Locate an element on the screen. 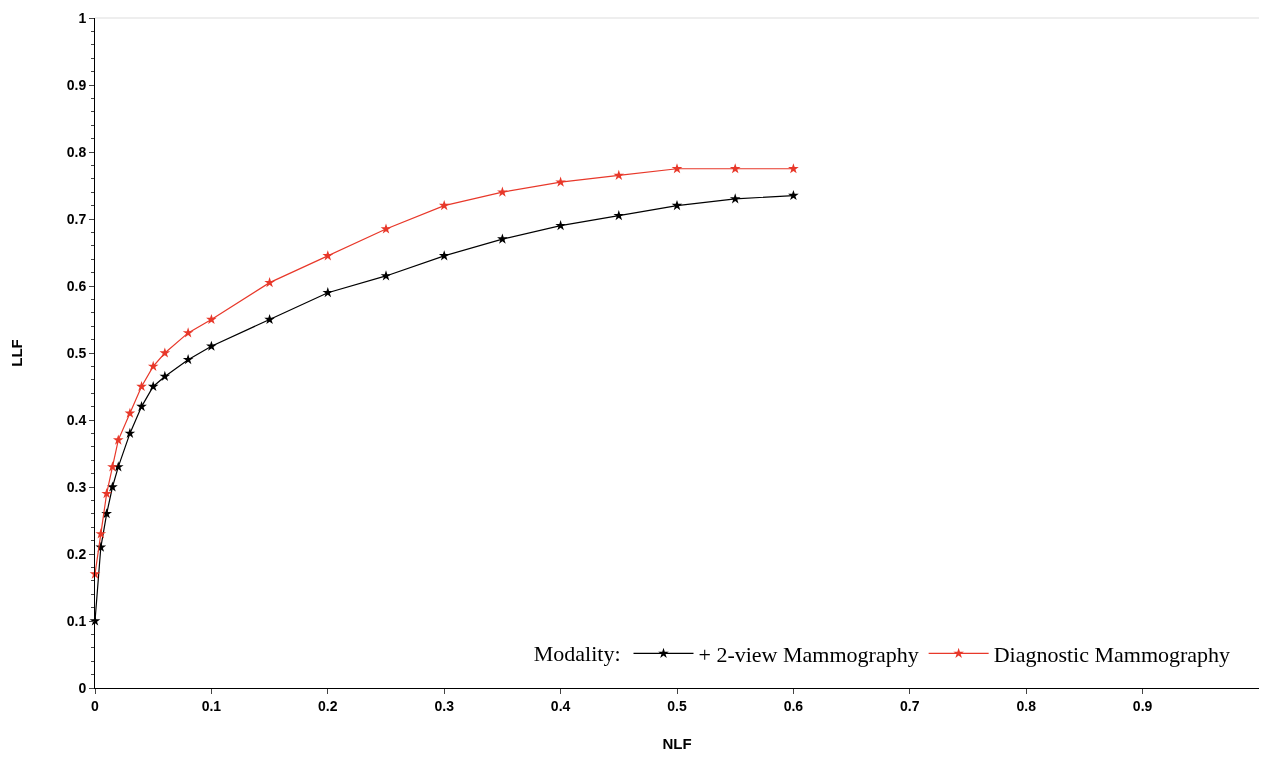  y-tick-label: 0 is located at coordinates (82, 687).